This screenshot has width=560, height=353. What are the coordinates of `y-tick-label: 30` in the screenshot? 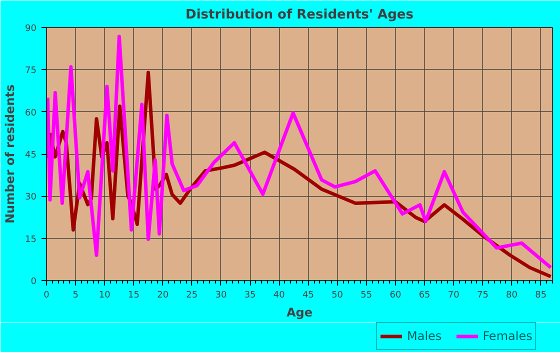 It's located at (31, 197).